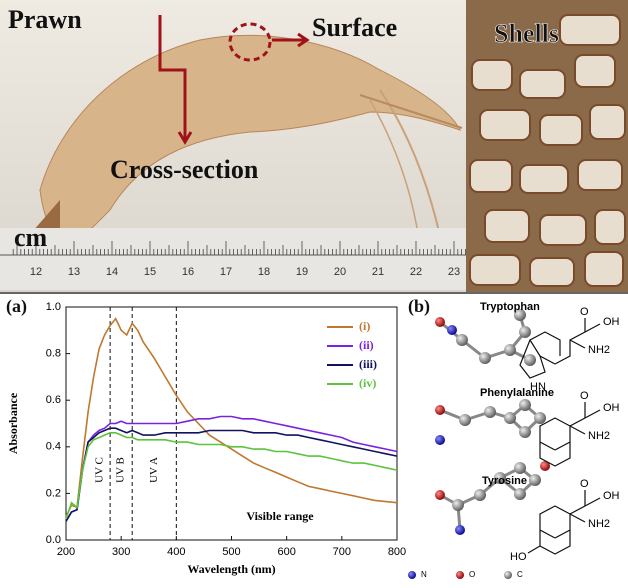 Image resolution: width=628 pixels, height=588 pixels. Describe the element at coordinates (13, 423) in the screenshot. I see `y-axis-label: Absorbance` at that location.